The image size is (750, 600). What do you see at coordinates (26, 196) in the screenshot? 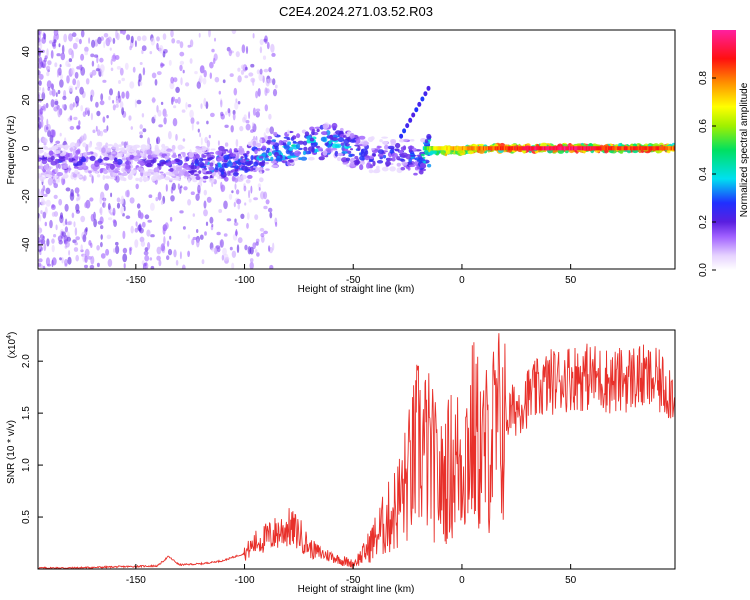
I see `y-tick-label: -20` at bounding box center [26, 196].